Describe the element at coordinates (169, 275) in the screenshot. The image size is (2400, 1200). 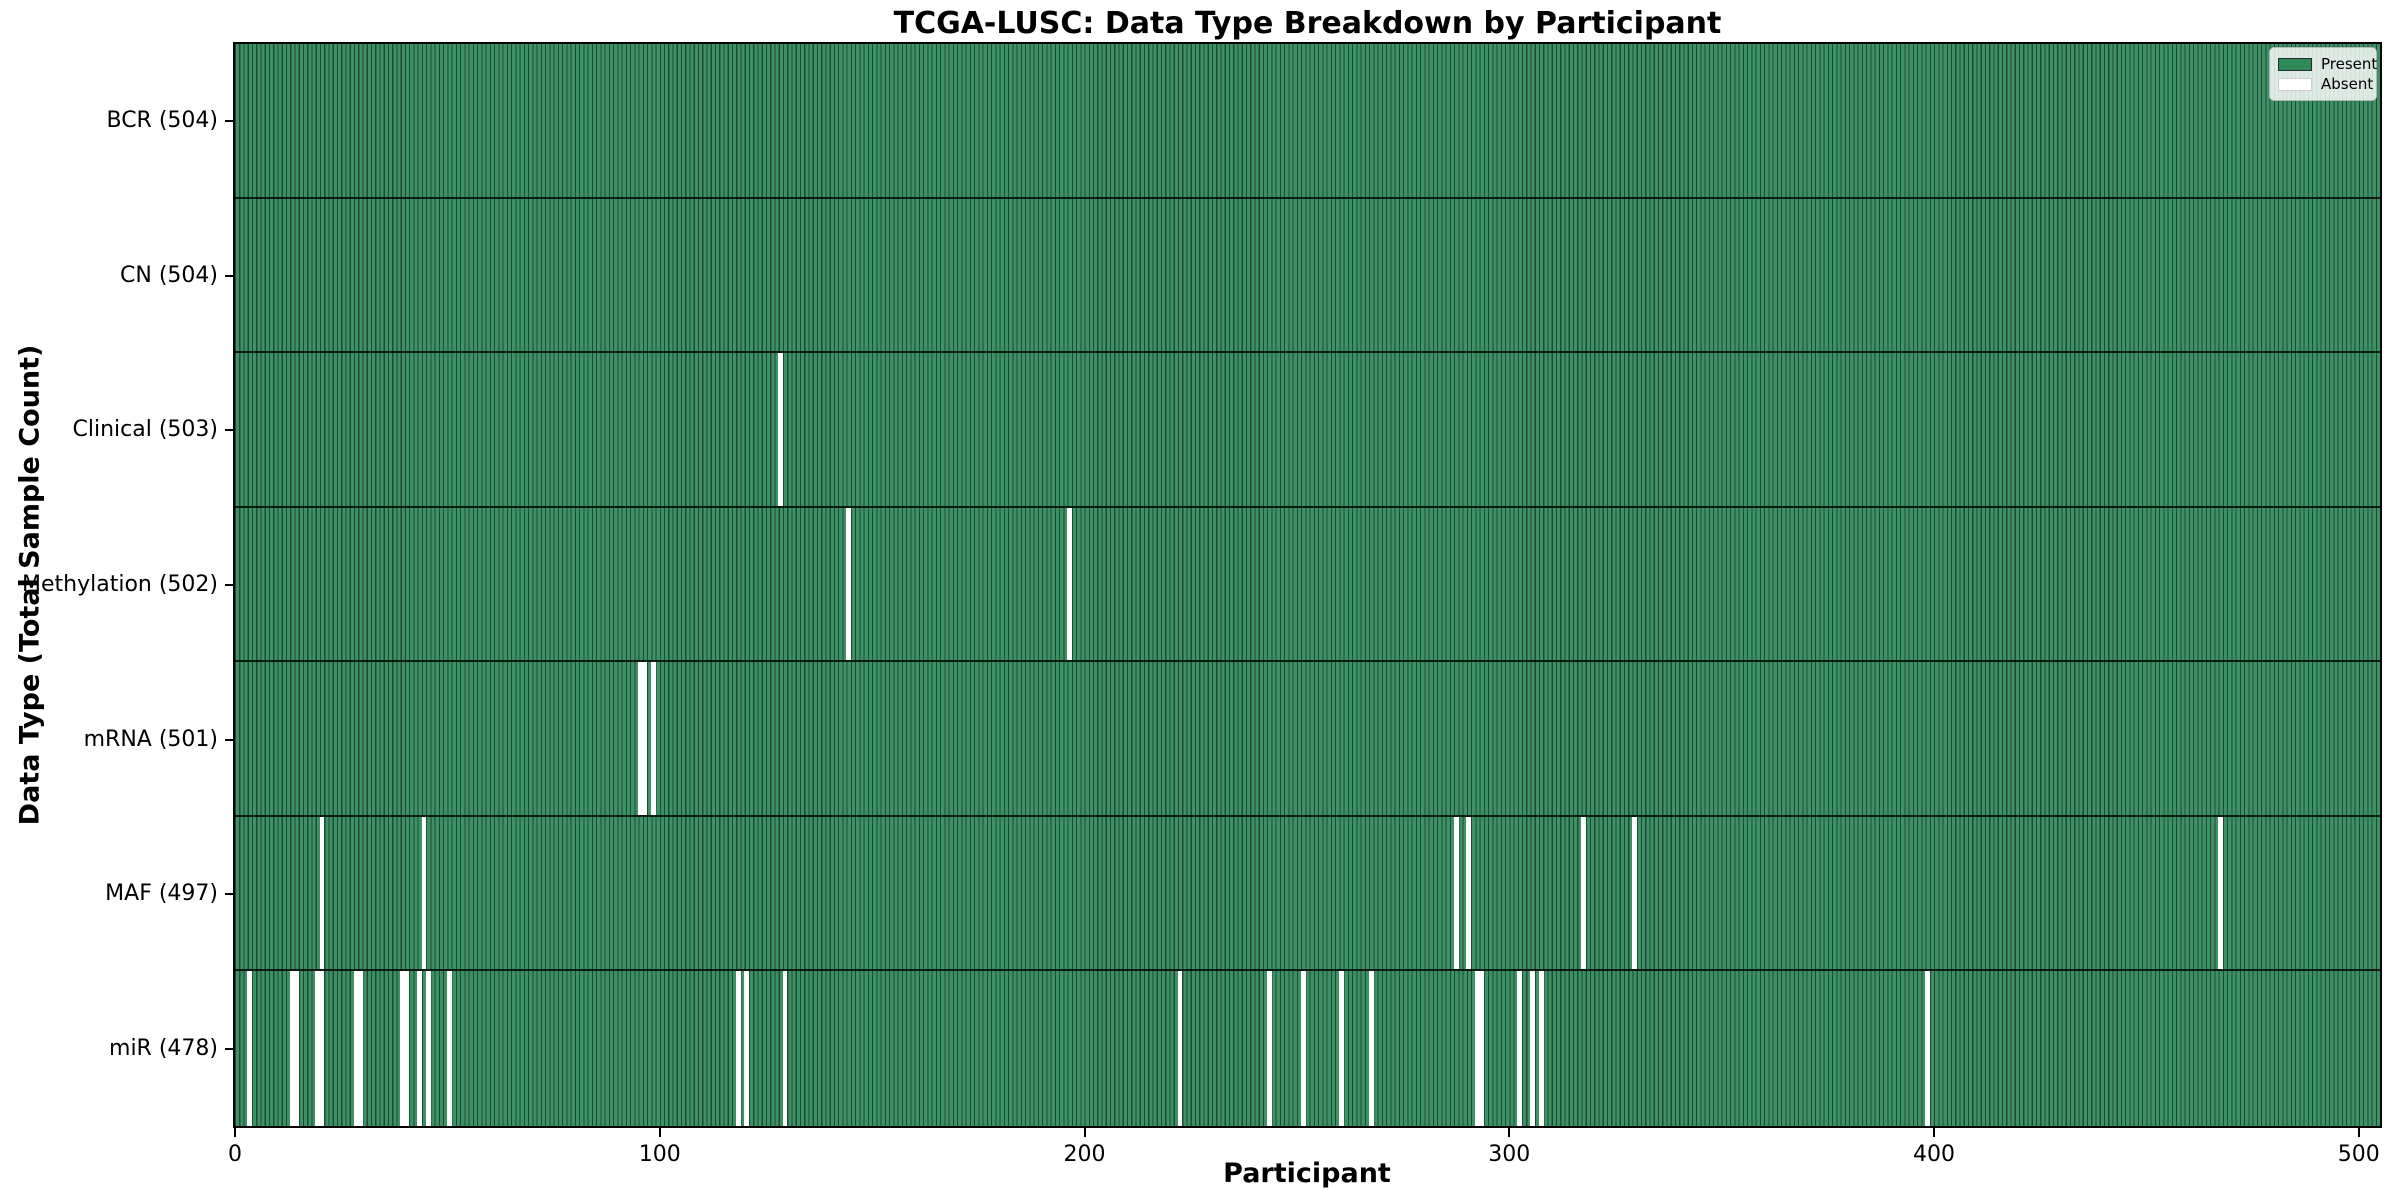
I see `y-tick-label-cn: CN (504)` at that location.